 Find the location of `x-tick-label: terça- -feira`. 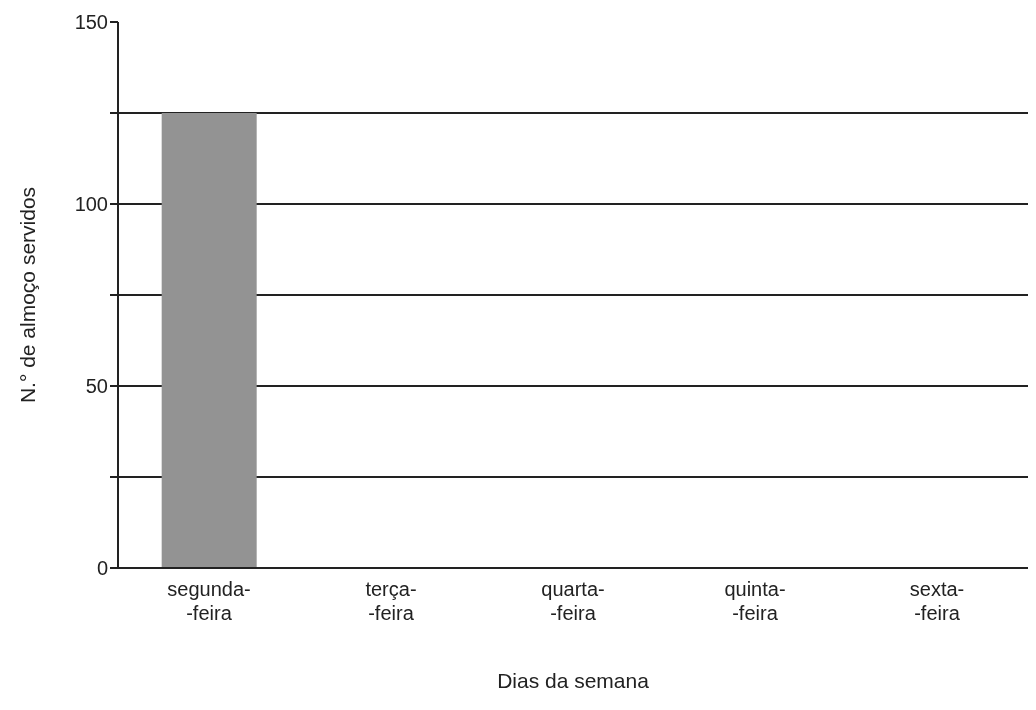

x-tick-label: terça- -feira is located at coordinates (391, 601).